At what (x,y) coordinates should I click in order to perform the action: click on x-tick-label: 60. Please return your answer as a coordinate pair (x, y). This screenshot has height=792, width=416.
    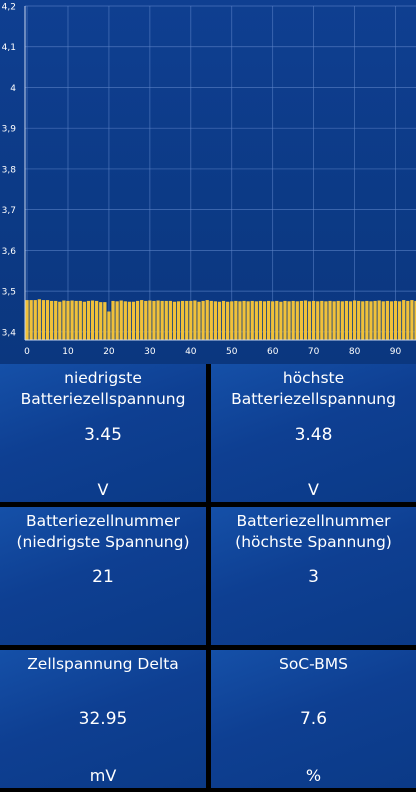
    Looking at the image, I should click on (273, 352).